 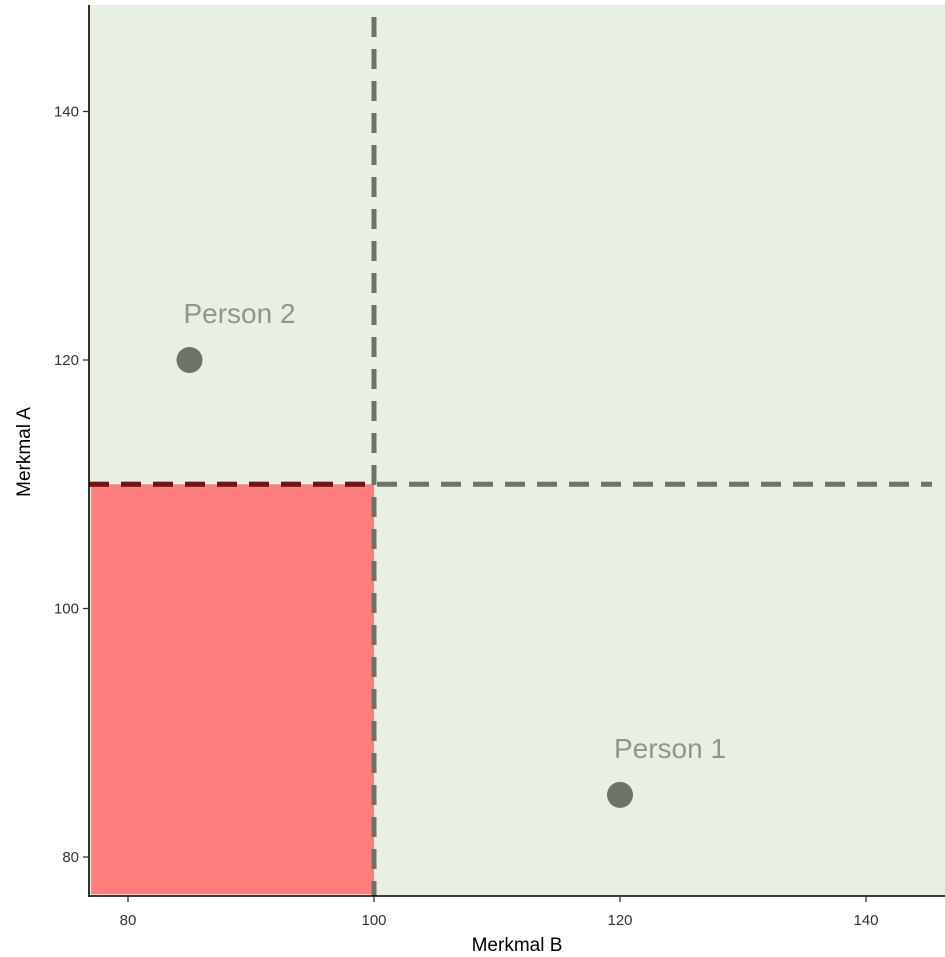 What do you see at coordinates (517, 945) in the screenshot?
I see `x-axis-title: Merkmal B` at bounding box center [517, 945].